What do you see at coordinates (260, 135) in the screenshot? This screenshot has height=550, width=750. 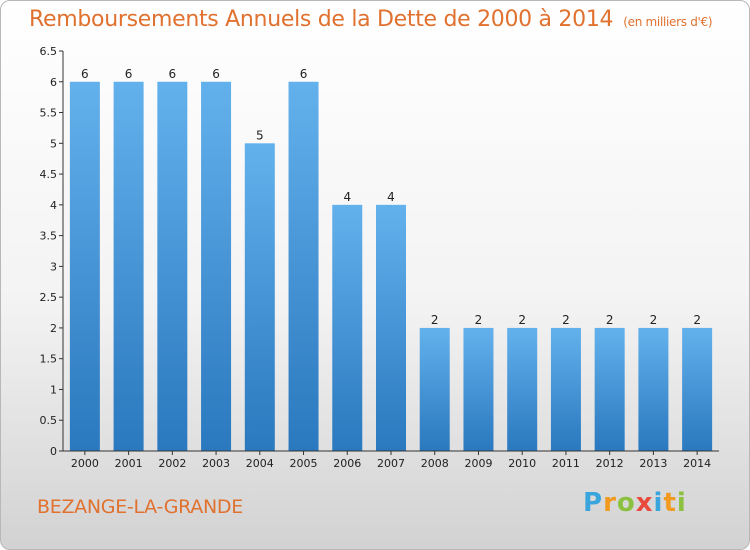 I see `bar-value-label: 5` at bounding box center [260, 135].